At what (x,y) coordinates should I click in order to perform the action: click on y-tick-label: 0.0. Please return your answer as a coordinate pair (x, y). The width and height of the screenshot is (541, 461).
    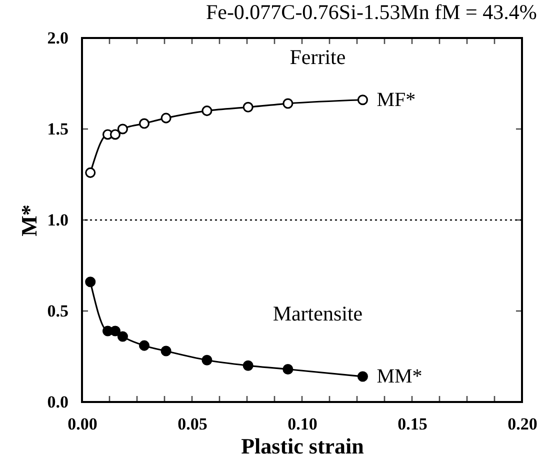
    Looking at the image, I should click on (57, 402).